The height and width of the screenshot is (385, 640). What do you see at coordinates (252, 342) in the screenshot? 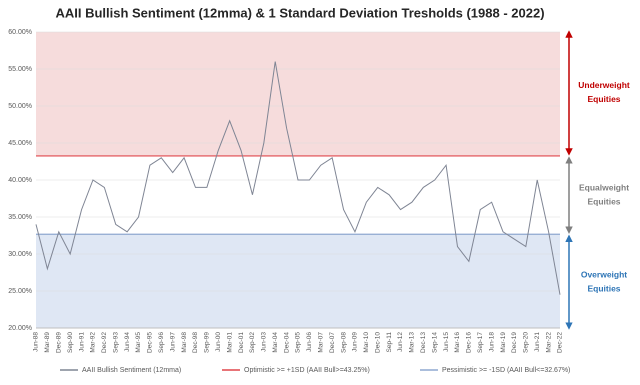
I see `x-tick-label: Sep-02` at bounding box center [252, 342].